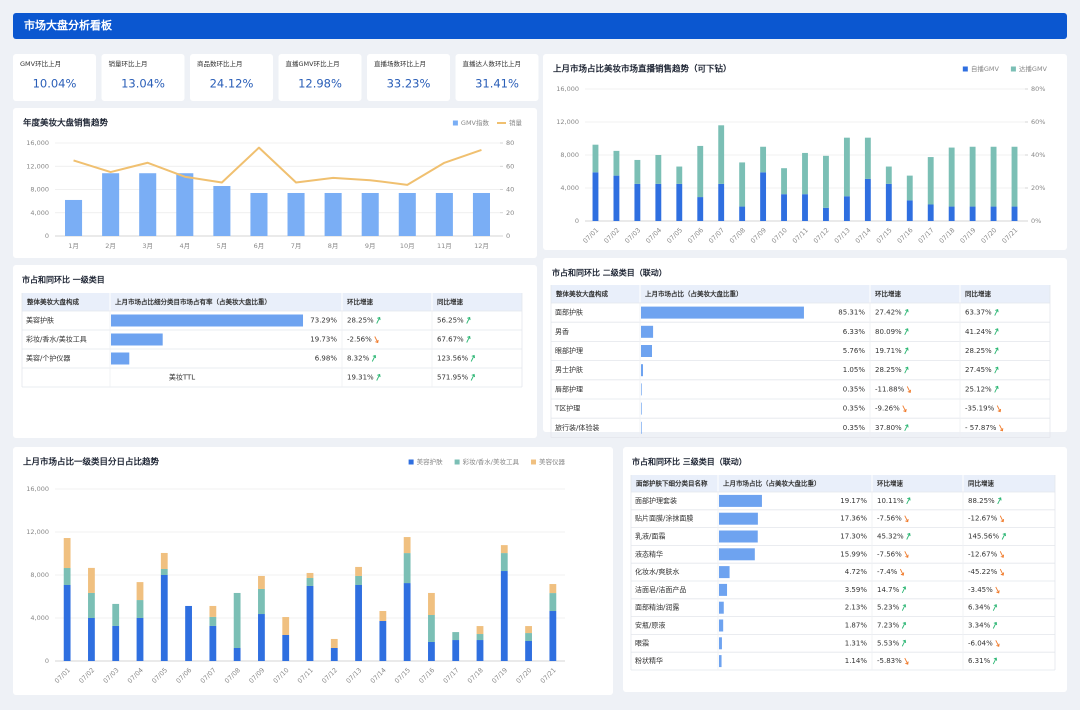 The width and height of the screenshot is (1080, 710). Describe the element at coordinates (978, 389) in the screenshot. I see `growth-value: 25.12%` at that location.